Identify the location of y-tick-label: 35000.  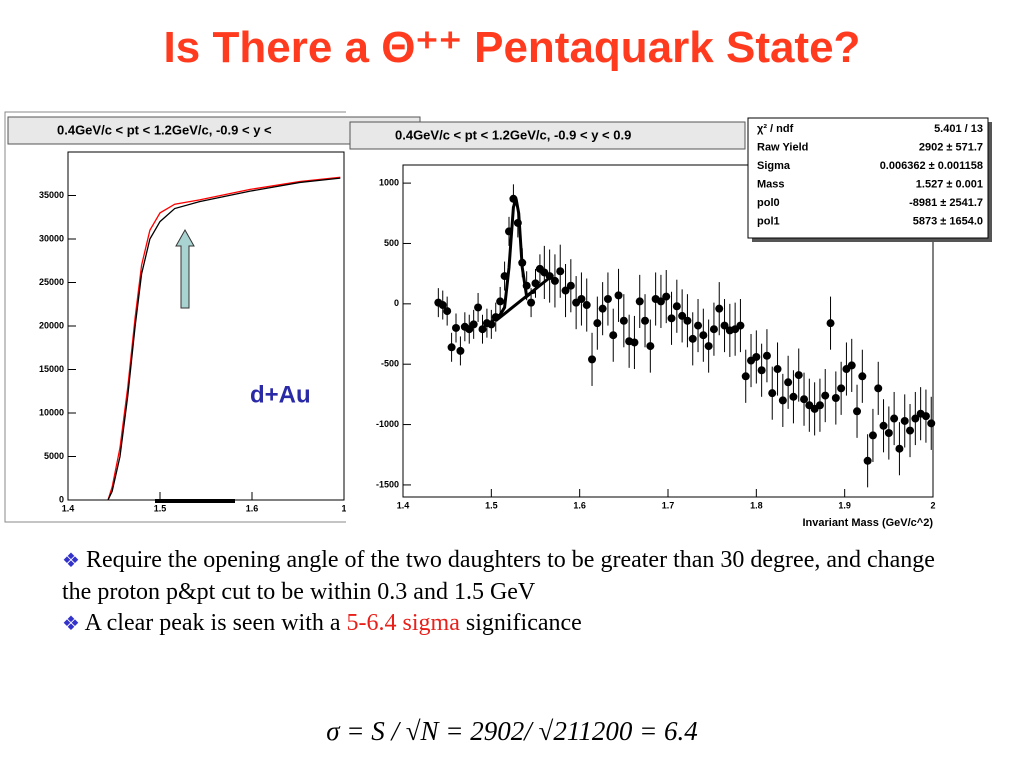
(51, 195).